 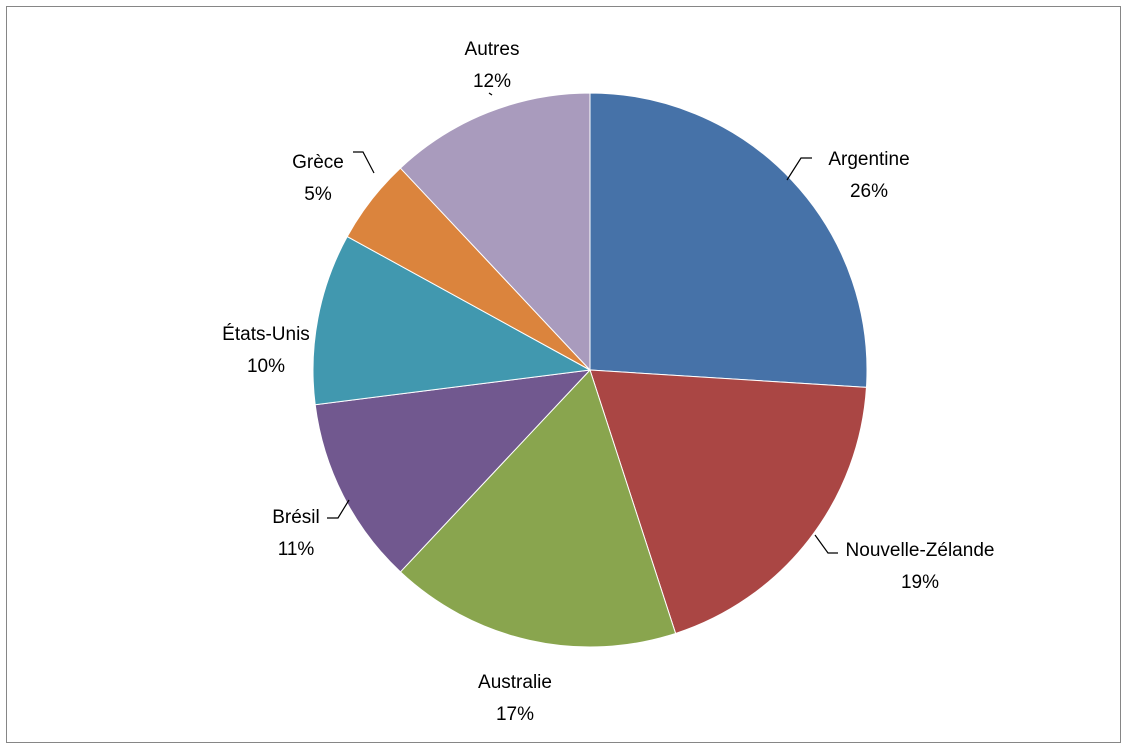 What do you see at coordinates (495, 232) in the screenshot?
I see `pie-slice-autres` at bounding box center [495, 232].